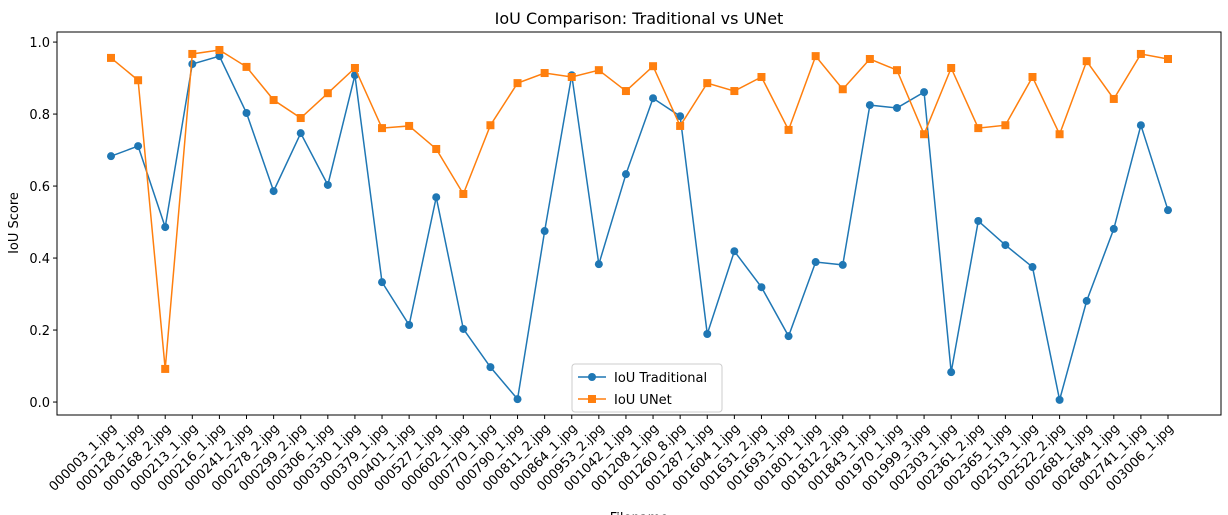 The height and width of the screenshot is (515, 1228). I want to click on legend-label: IoU Traditional, so click(660, 378).